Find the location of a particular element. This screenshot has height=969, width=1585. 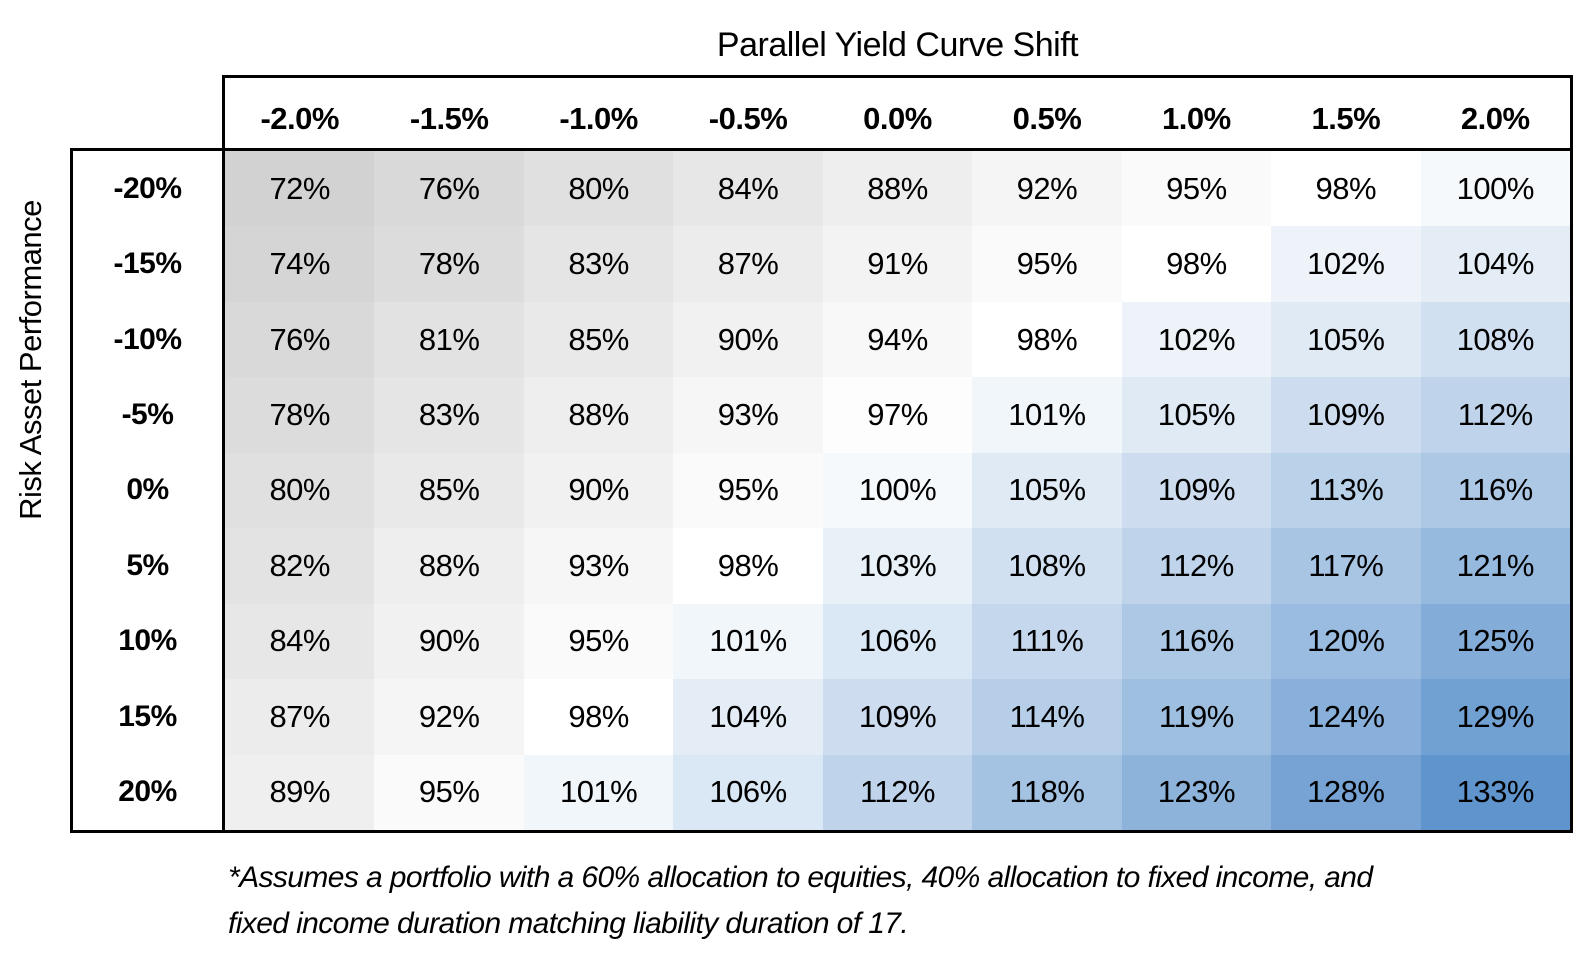

row-label: -5% is located at coordinates (147, 415).